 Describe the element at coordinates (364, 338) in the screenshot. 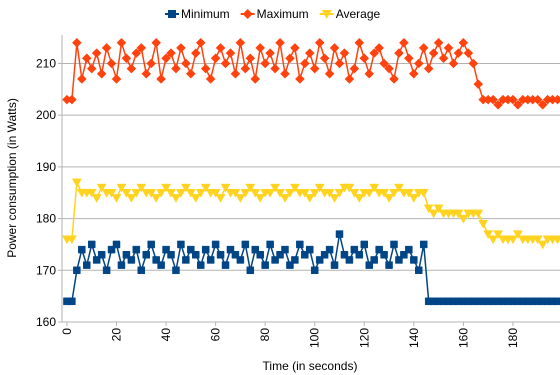

I see `x-tick-label: 120` at that location.